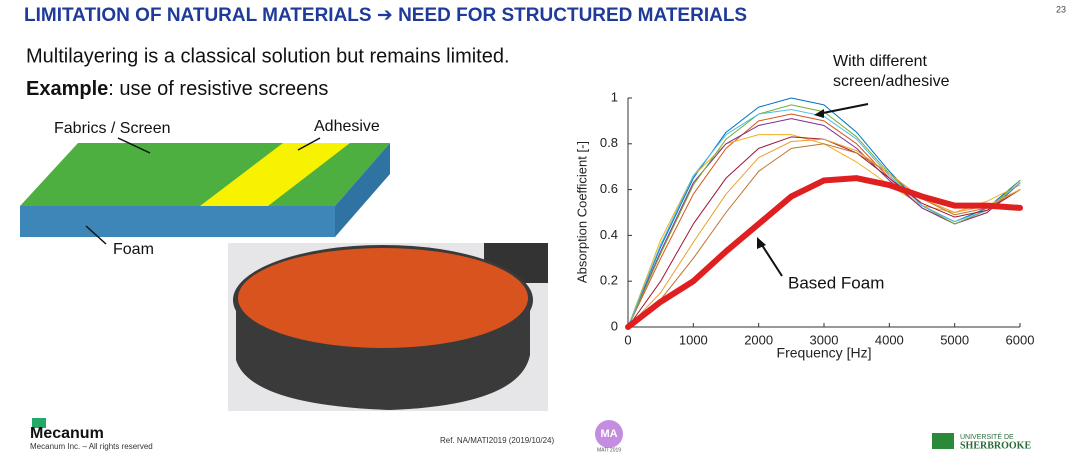 This screenshot has height=454, width=1080. I want to click on conference-logo, so click(609, 434).